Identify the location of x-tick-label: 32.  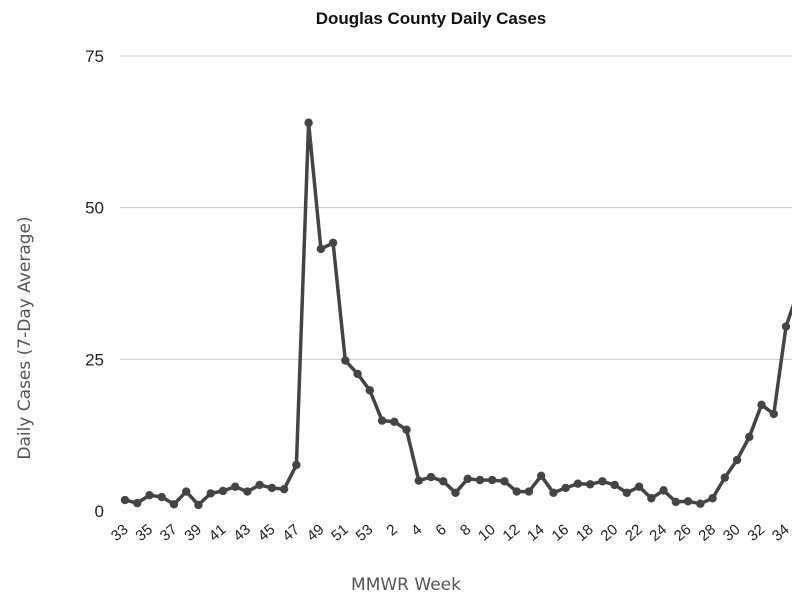
(756, 533).